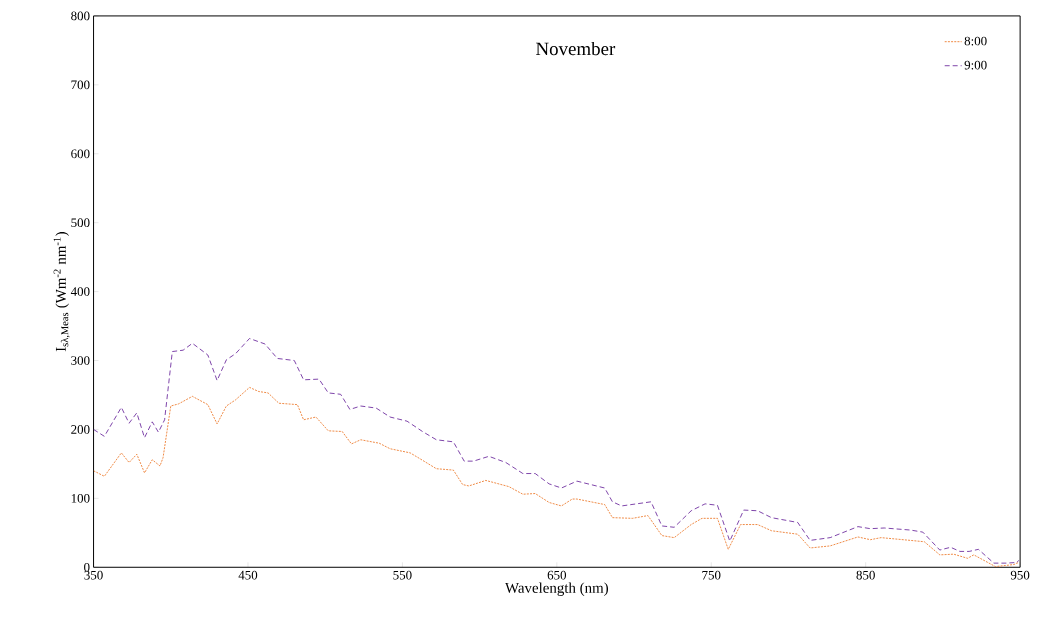 The width and height of the screenshot is (1042, 640). I want to click on x-axis-title: Wavelength (nm), so click(557, 589).